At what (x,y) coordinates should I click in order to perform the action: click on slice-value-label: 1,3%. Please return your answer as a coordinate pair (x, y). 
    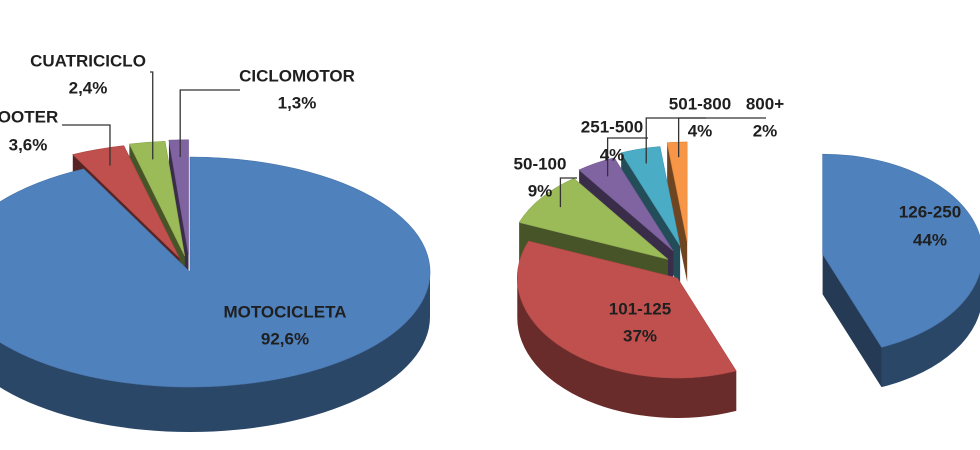
    Looking at the image, I should click on (297, 102).